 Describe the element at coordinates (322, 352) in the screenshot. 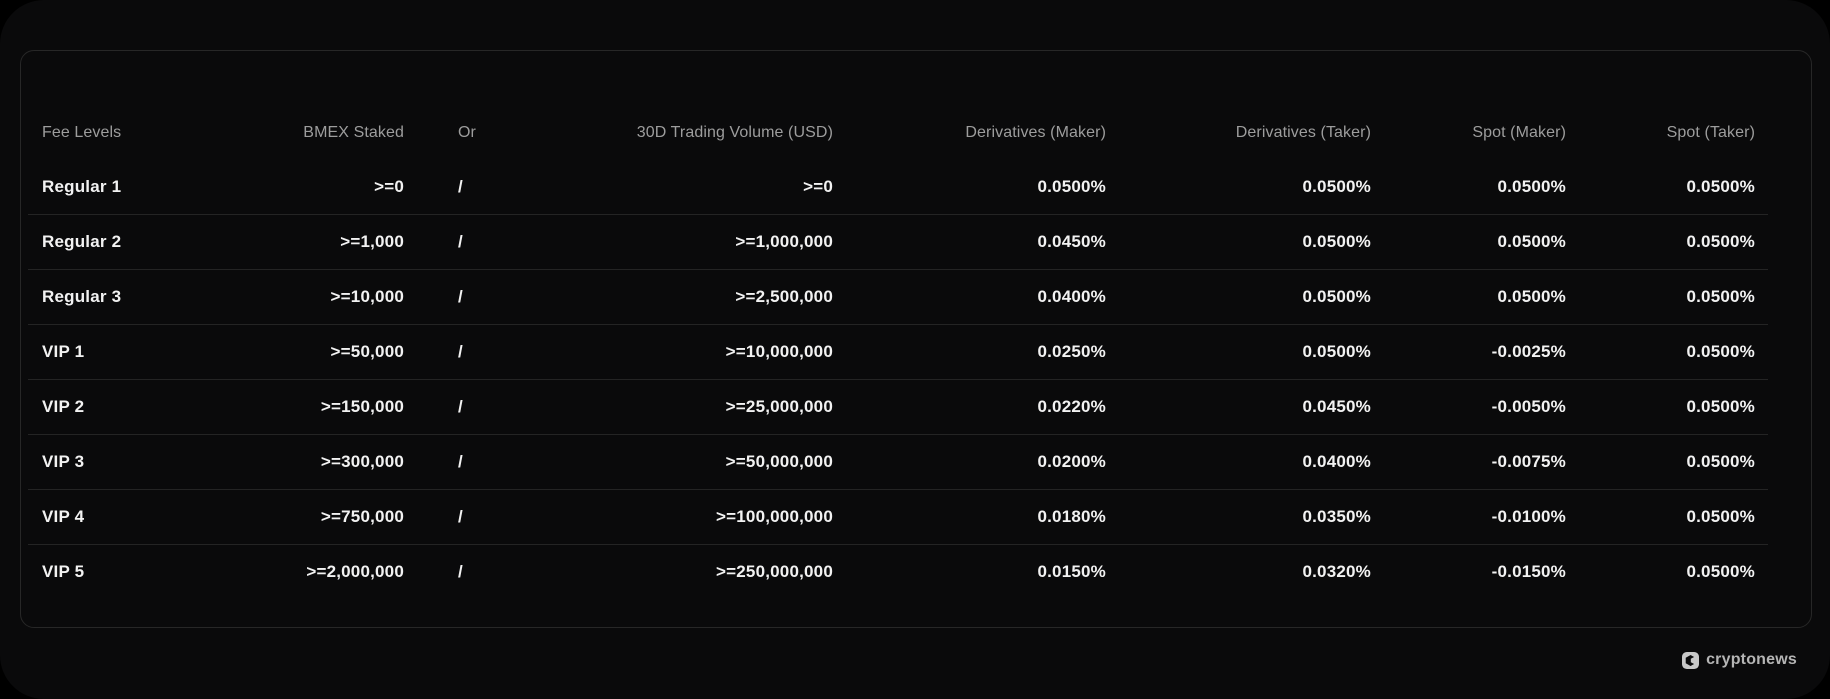

I see `value-cell: >=50,000` at that location.